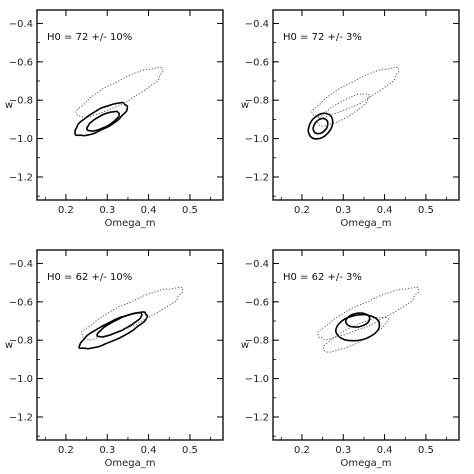 The image size is (474, 474). What do you see at coordinates (322, 277) in the screenshot?
I see `panel-label: H0 = 62 +/- 3%` at bounding box center [322, 277].